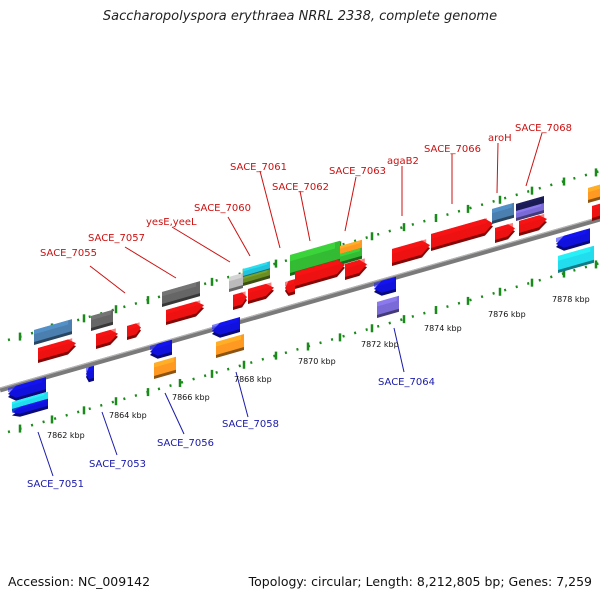 The height and width of the screenshot is (600, 600). What do you see at coordinates (116, 238) in the screenshot?
I see `gene-label: SACE_7057` at bounding box center [116, 238].